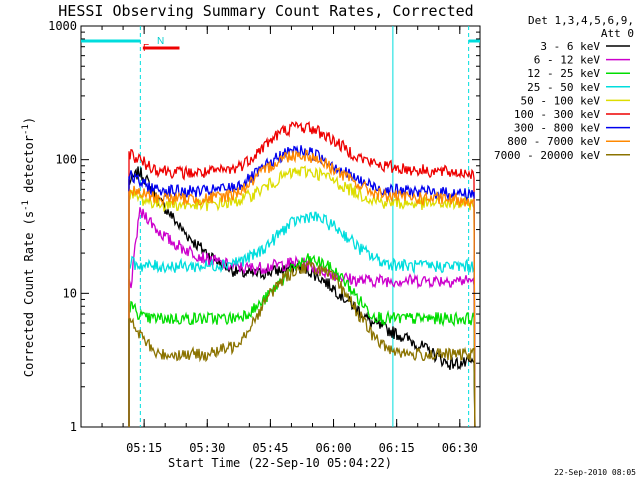  I want to click on legend-label-8: 7000 - 20000 keV, so click(547, 155).